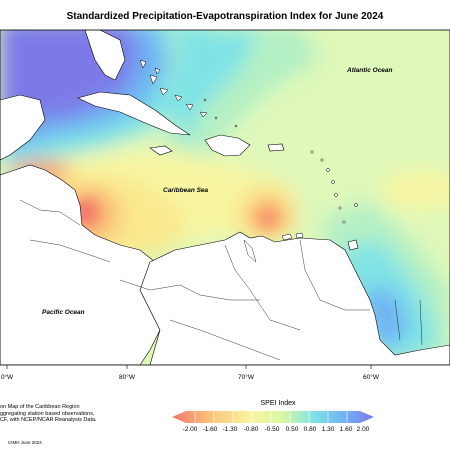  Describe the element at coordinates (292, 429) in the screenshot. I see `legend-label: 0.50` at that location.